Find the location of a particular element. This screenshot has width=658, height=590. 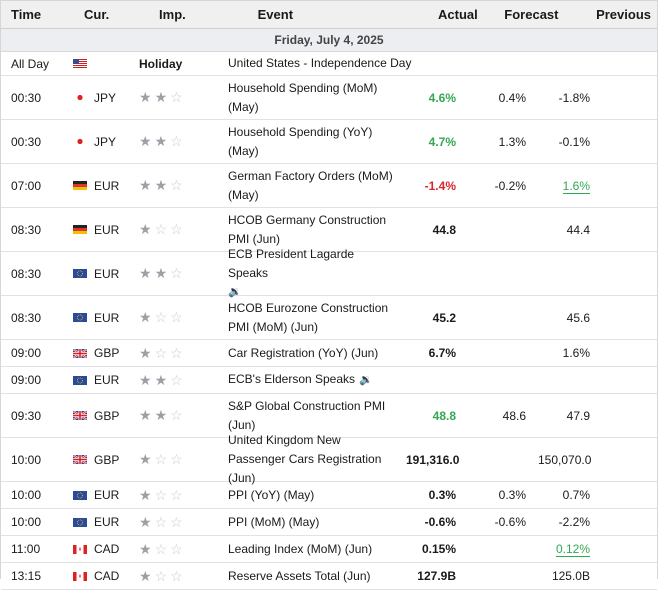

header-previous: Previous is located at coordinates (623, 14).